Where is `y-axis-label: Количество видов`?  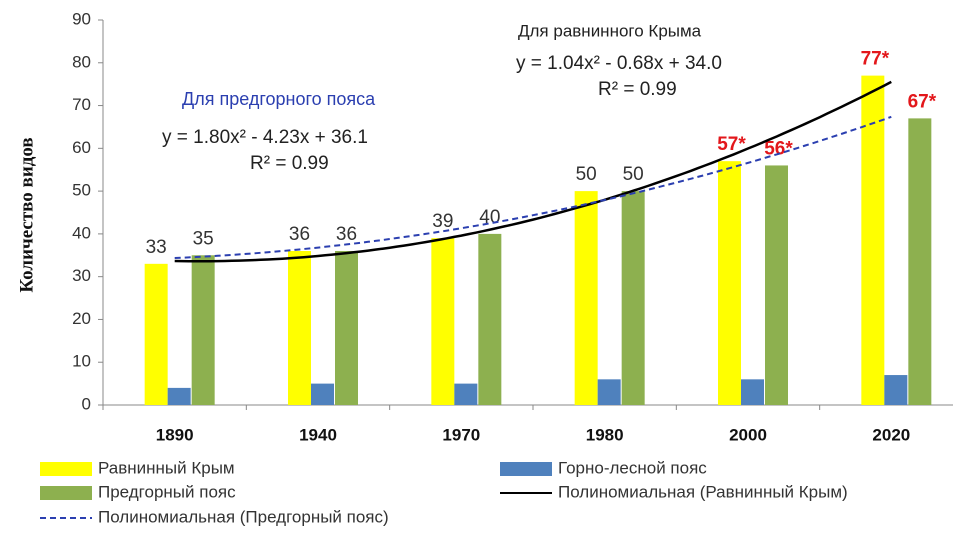 y-axis-label: Количество видов is located at coordinates (26, 214).